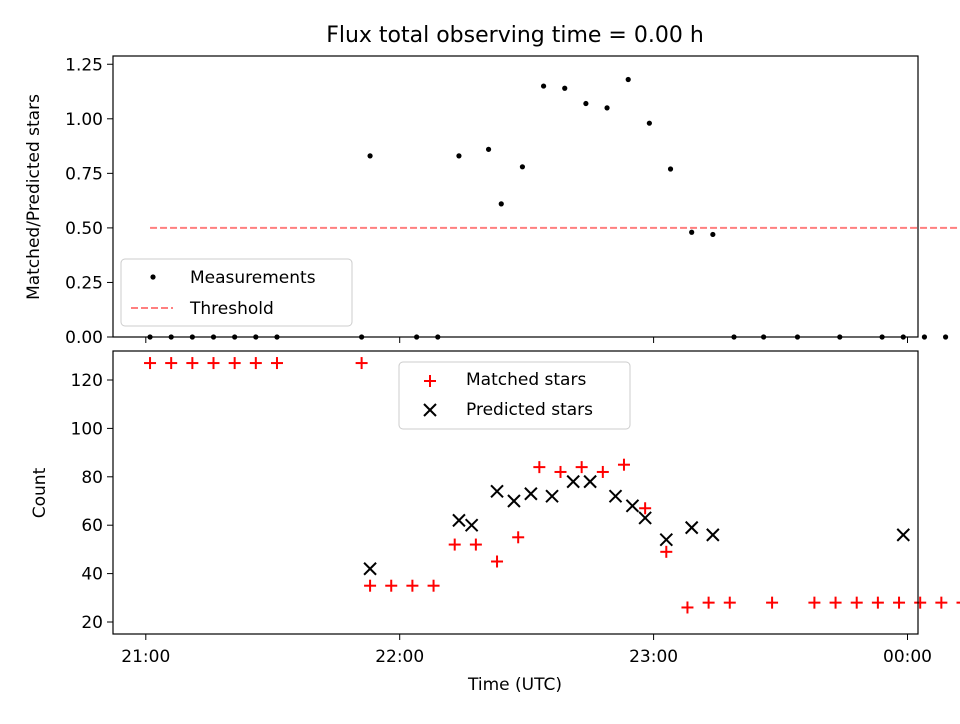  Describe the element at coordinates (253, 278) in the screenshot. I see `measurements-legend-label: Measurements` at that location.